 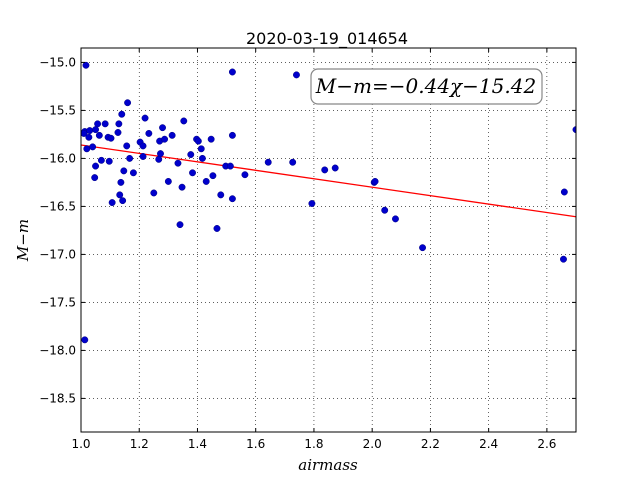 What do you see at coordinates (57, 302) in the screenshot?
I see `y-tick-label: −17.5` at bounding box center [57, 302].